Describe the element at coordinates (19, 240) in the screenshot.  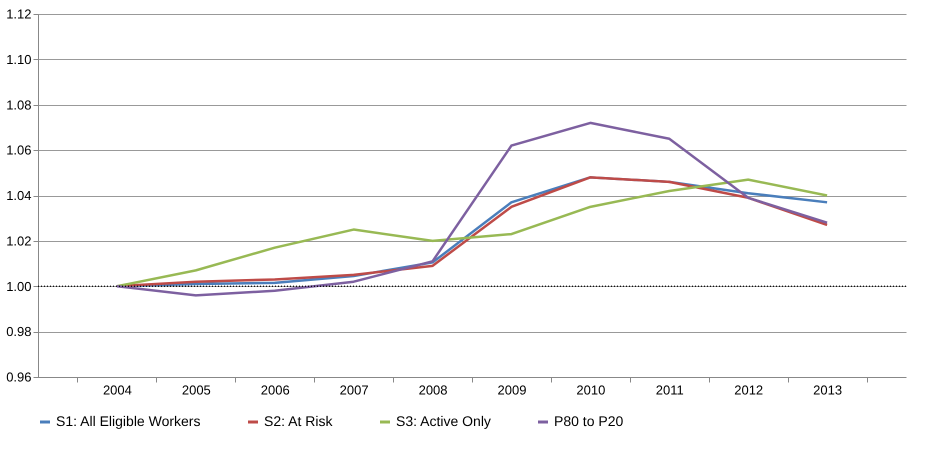
I see `y-tick-label: 1.02` at that location.